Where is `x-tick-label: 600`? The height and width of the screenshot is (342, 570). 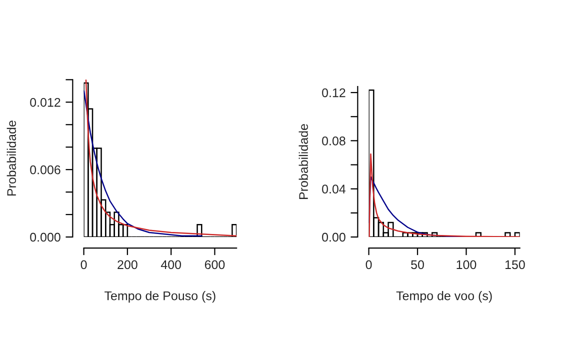
x-tick-label: 600 is located at coordinates (214, 265).